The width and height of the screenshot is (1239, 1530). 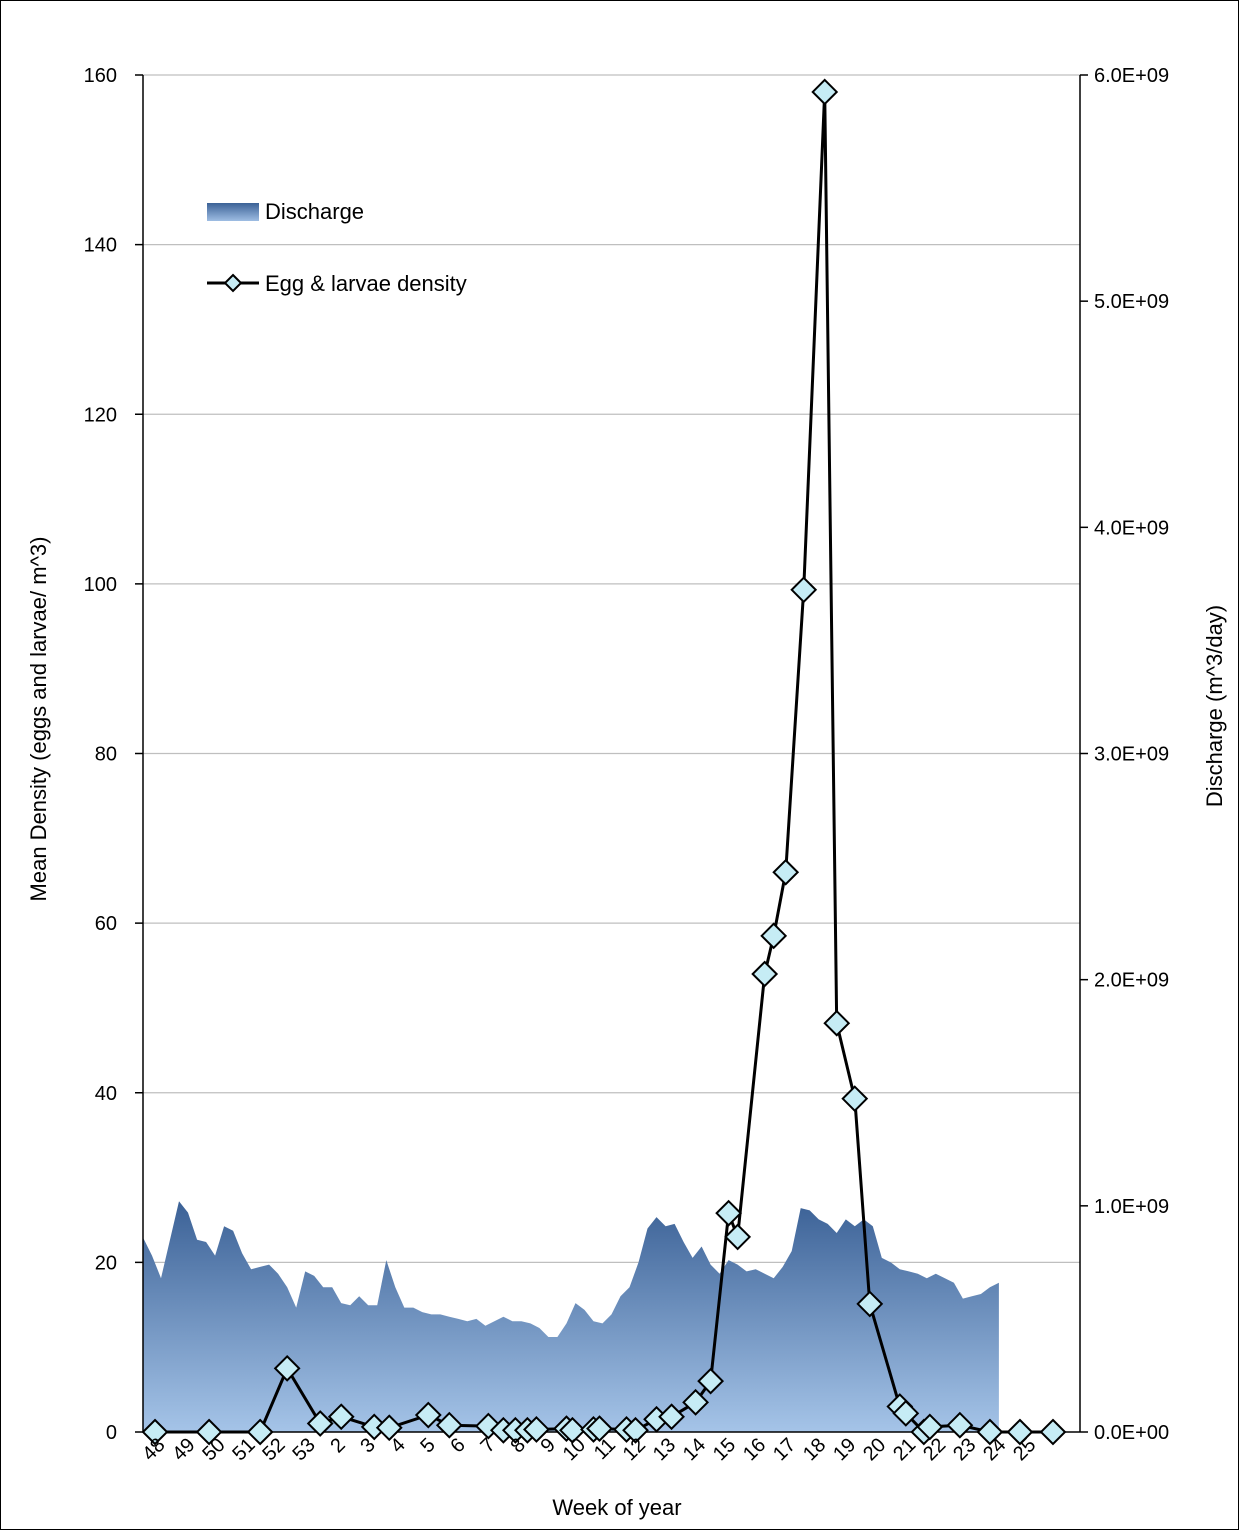 What do you see at coordinates (106, 1094) in the screenshot?
I see `y-left-tick-label: 40` at bounding box center [106, 1094].